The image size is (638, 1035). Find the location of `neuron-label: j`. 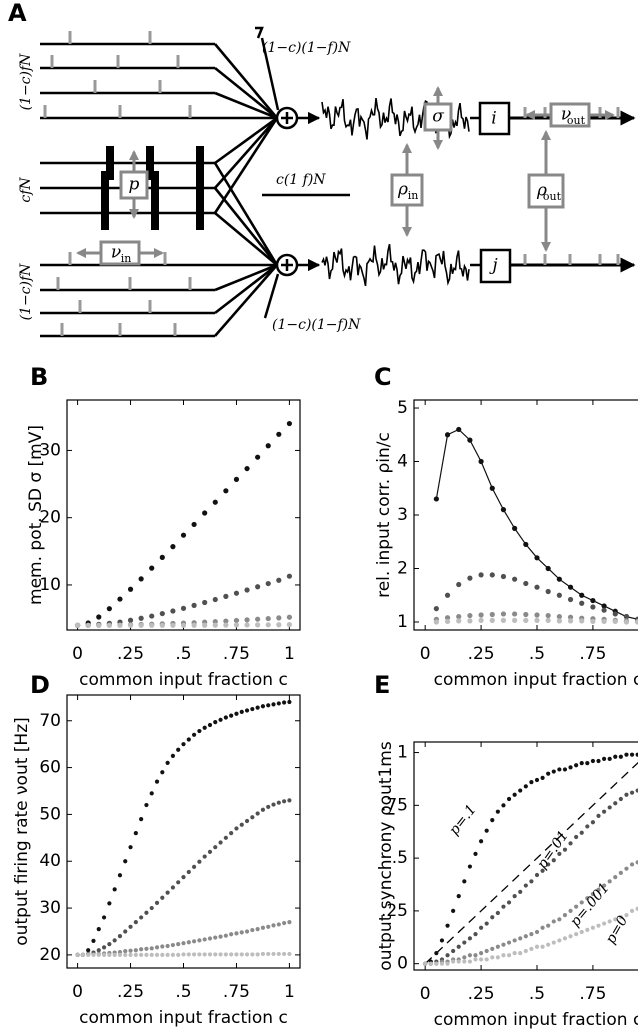

neuron-label: j is located at coordinates (493, 266).